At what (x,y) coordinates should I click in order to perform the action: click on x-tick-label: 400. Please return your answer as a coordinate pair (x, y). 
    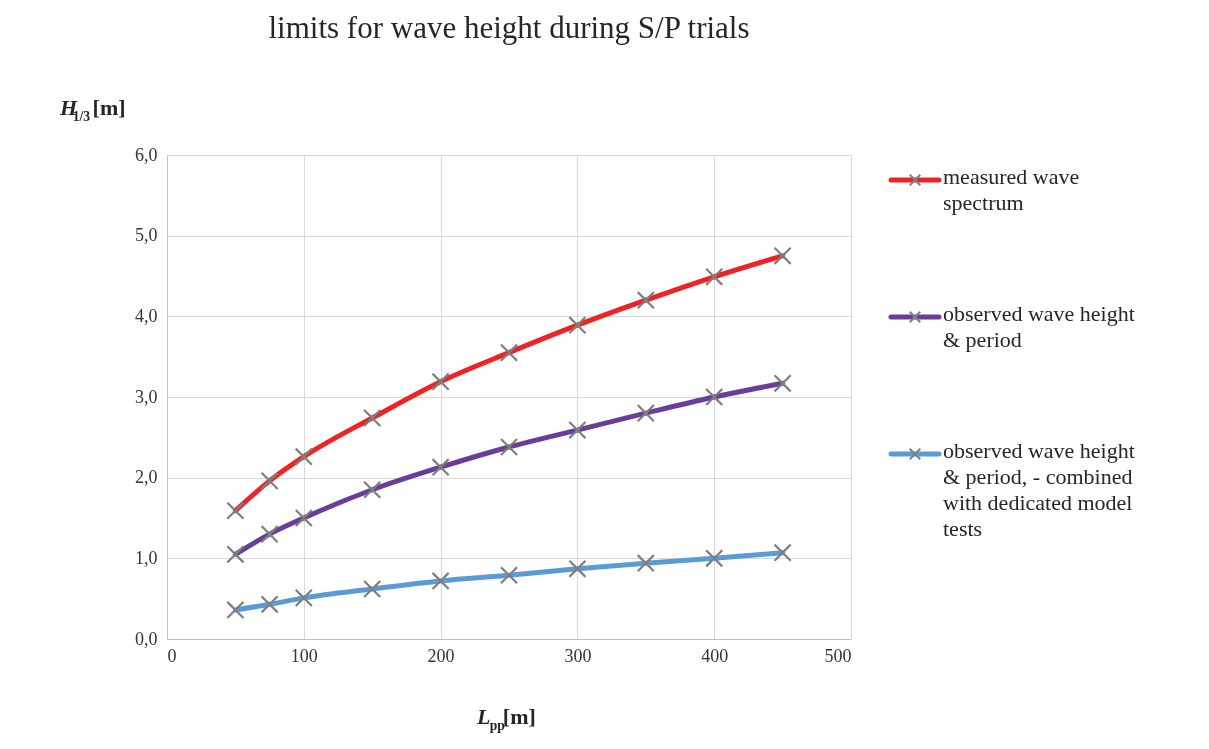
    Looking at the image, I should click on (715, 655).